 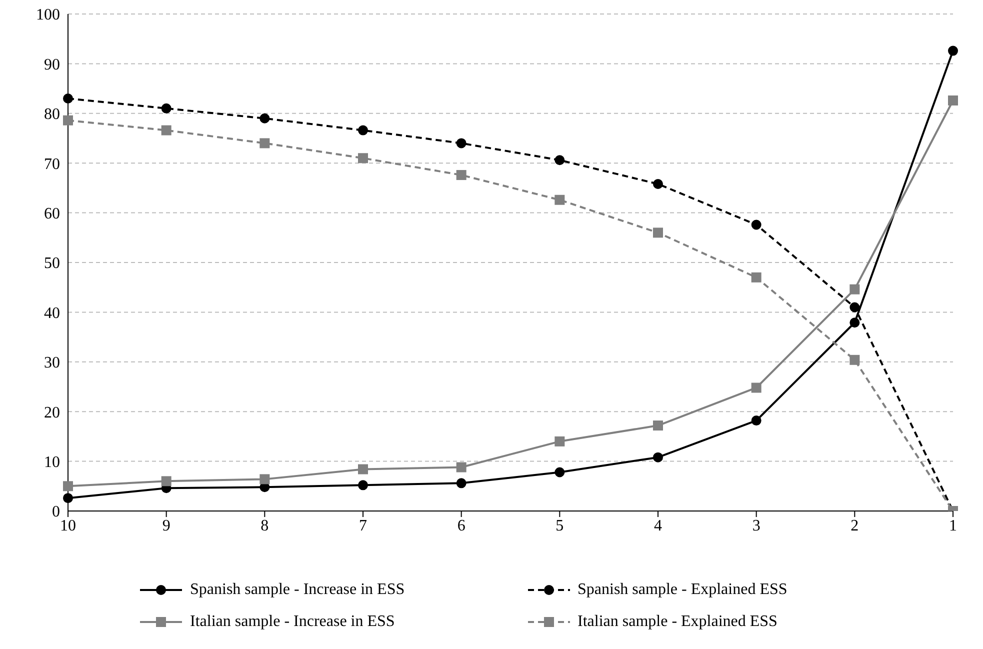 What do you see at coordinates (560, 525) in the screenshot?
I see `x-tick-label: 5` at bounding box center [560, 525].